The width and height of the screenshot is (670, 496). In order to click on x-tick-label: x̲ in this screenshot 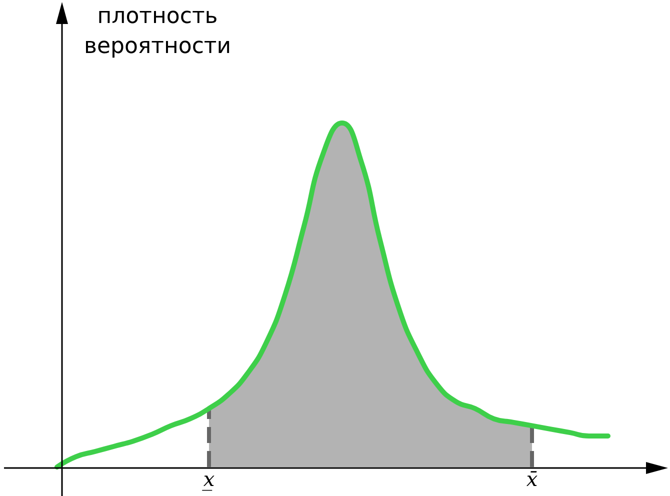, I will do `click(208, 479)`.